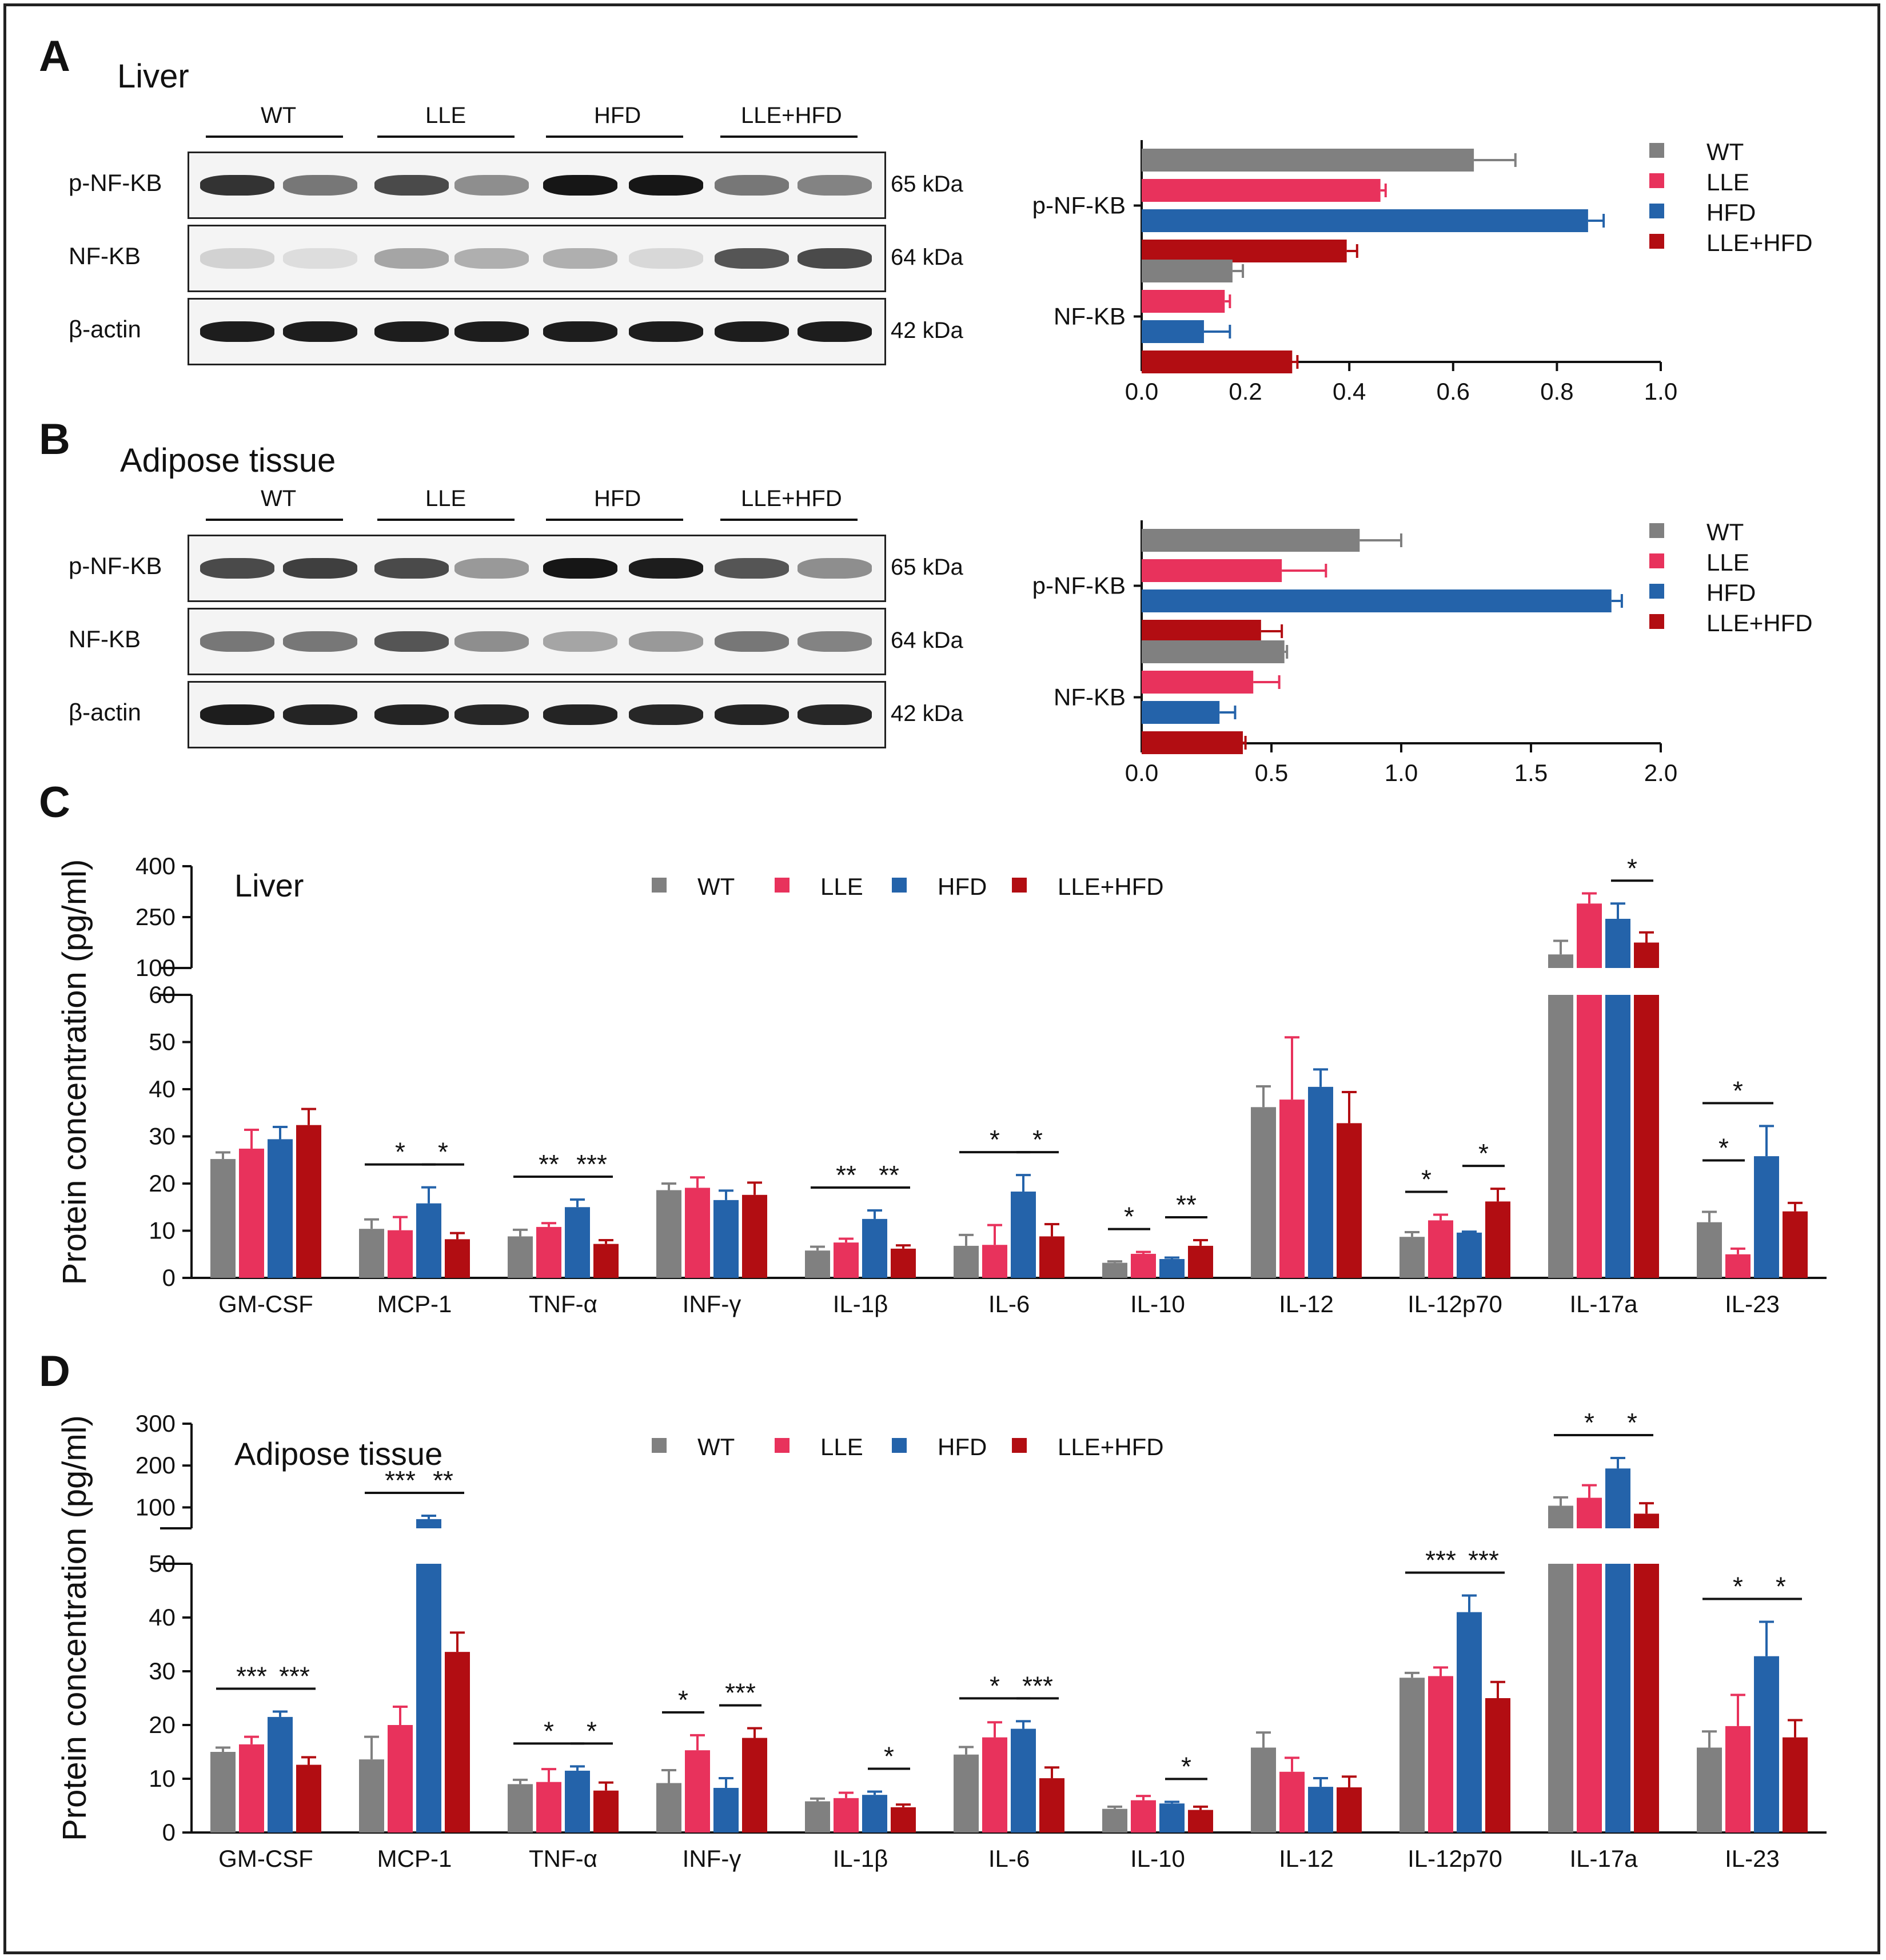 The image size is (1886, 1960). What do you see at coordinates (163, 1136) in the screenshot?
I see `y-tick-label: 30` at bounding box center [163, 1136].